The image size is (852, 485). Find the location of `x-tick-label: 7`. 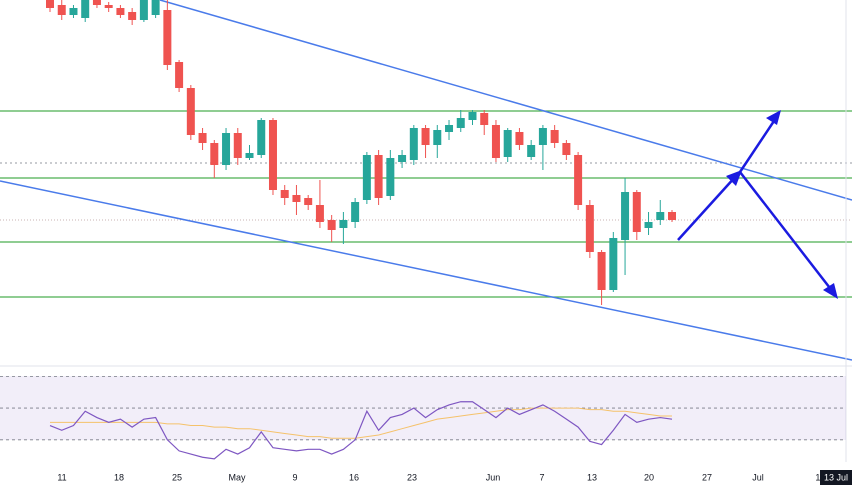

x-tick-label: 7 is located at coordinates (541, 477).